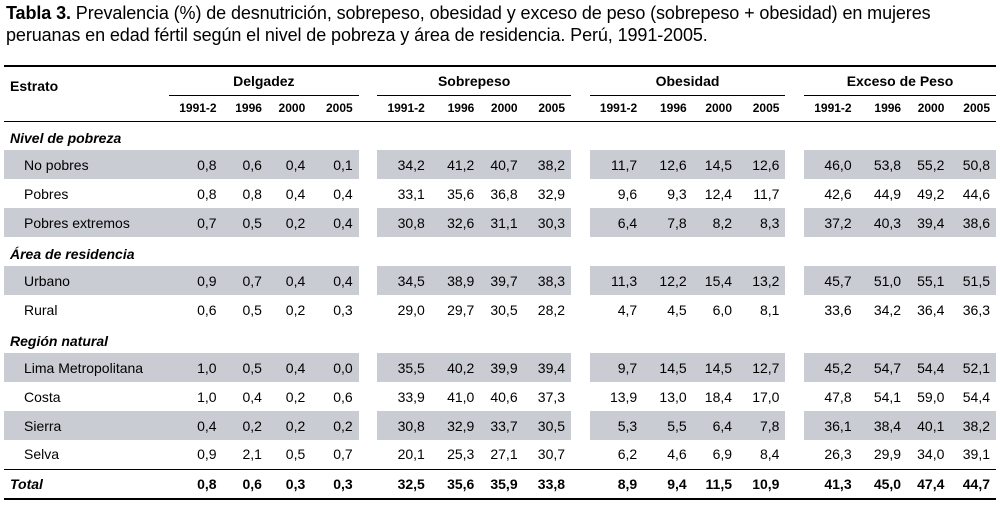 The image size is (1000, 515). What do you see at coordinates (59, 341) in the screenshot?
I see `section-title: Región natural` at bounding box center [59, 341].